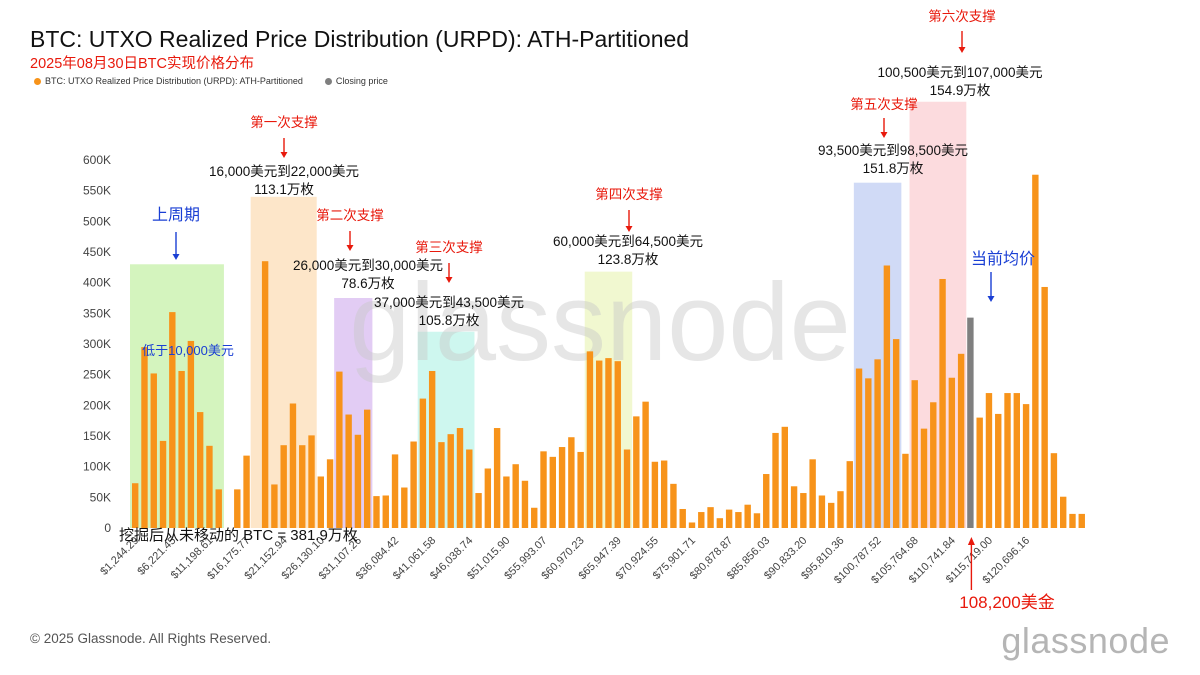 The image size is (1200, 675). What do you see at coordinates (368, 283) in the screenshot?
I see `highlight-range-label: 78.6万枚` at bounding box center [368, 283].